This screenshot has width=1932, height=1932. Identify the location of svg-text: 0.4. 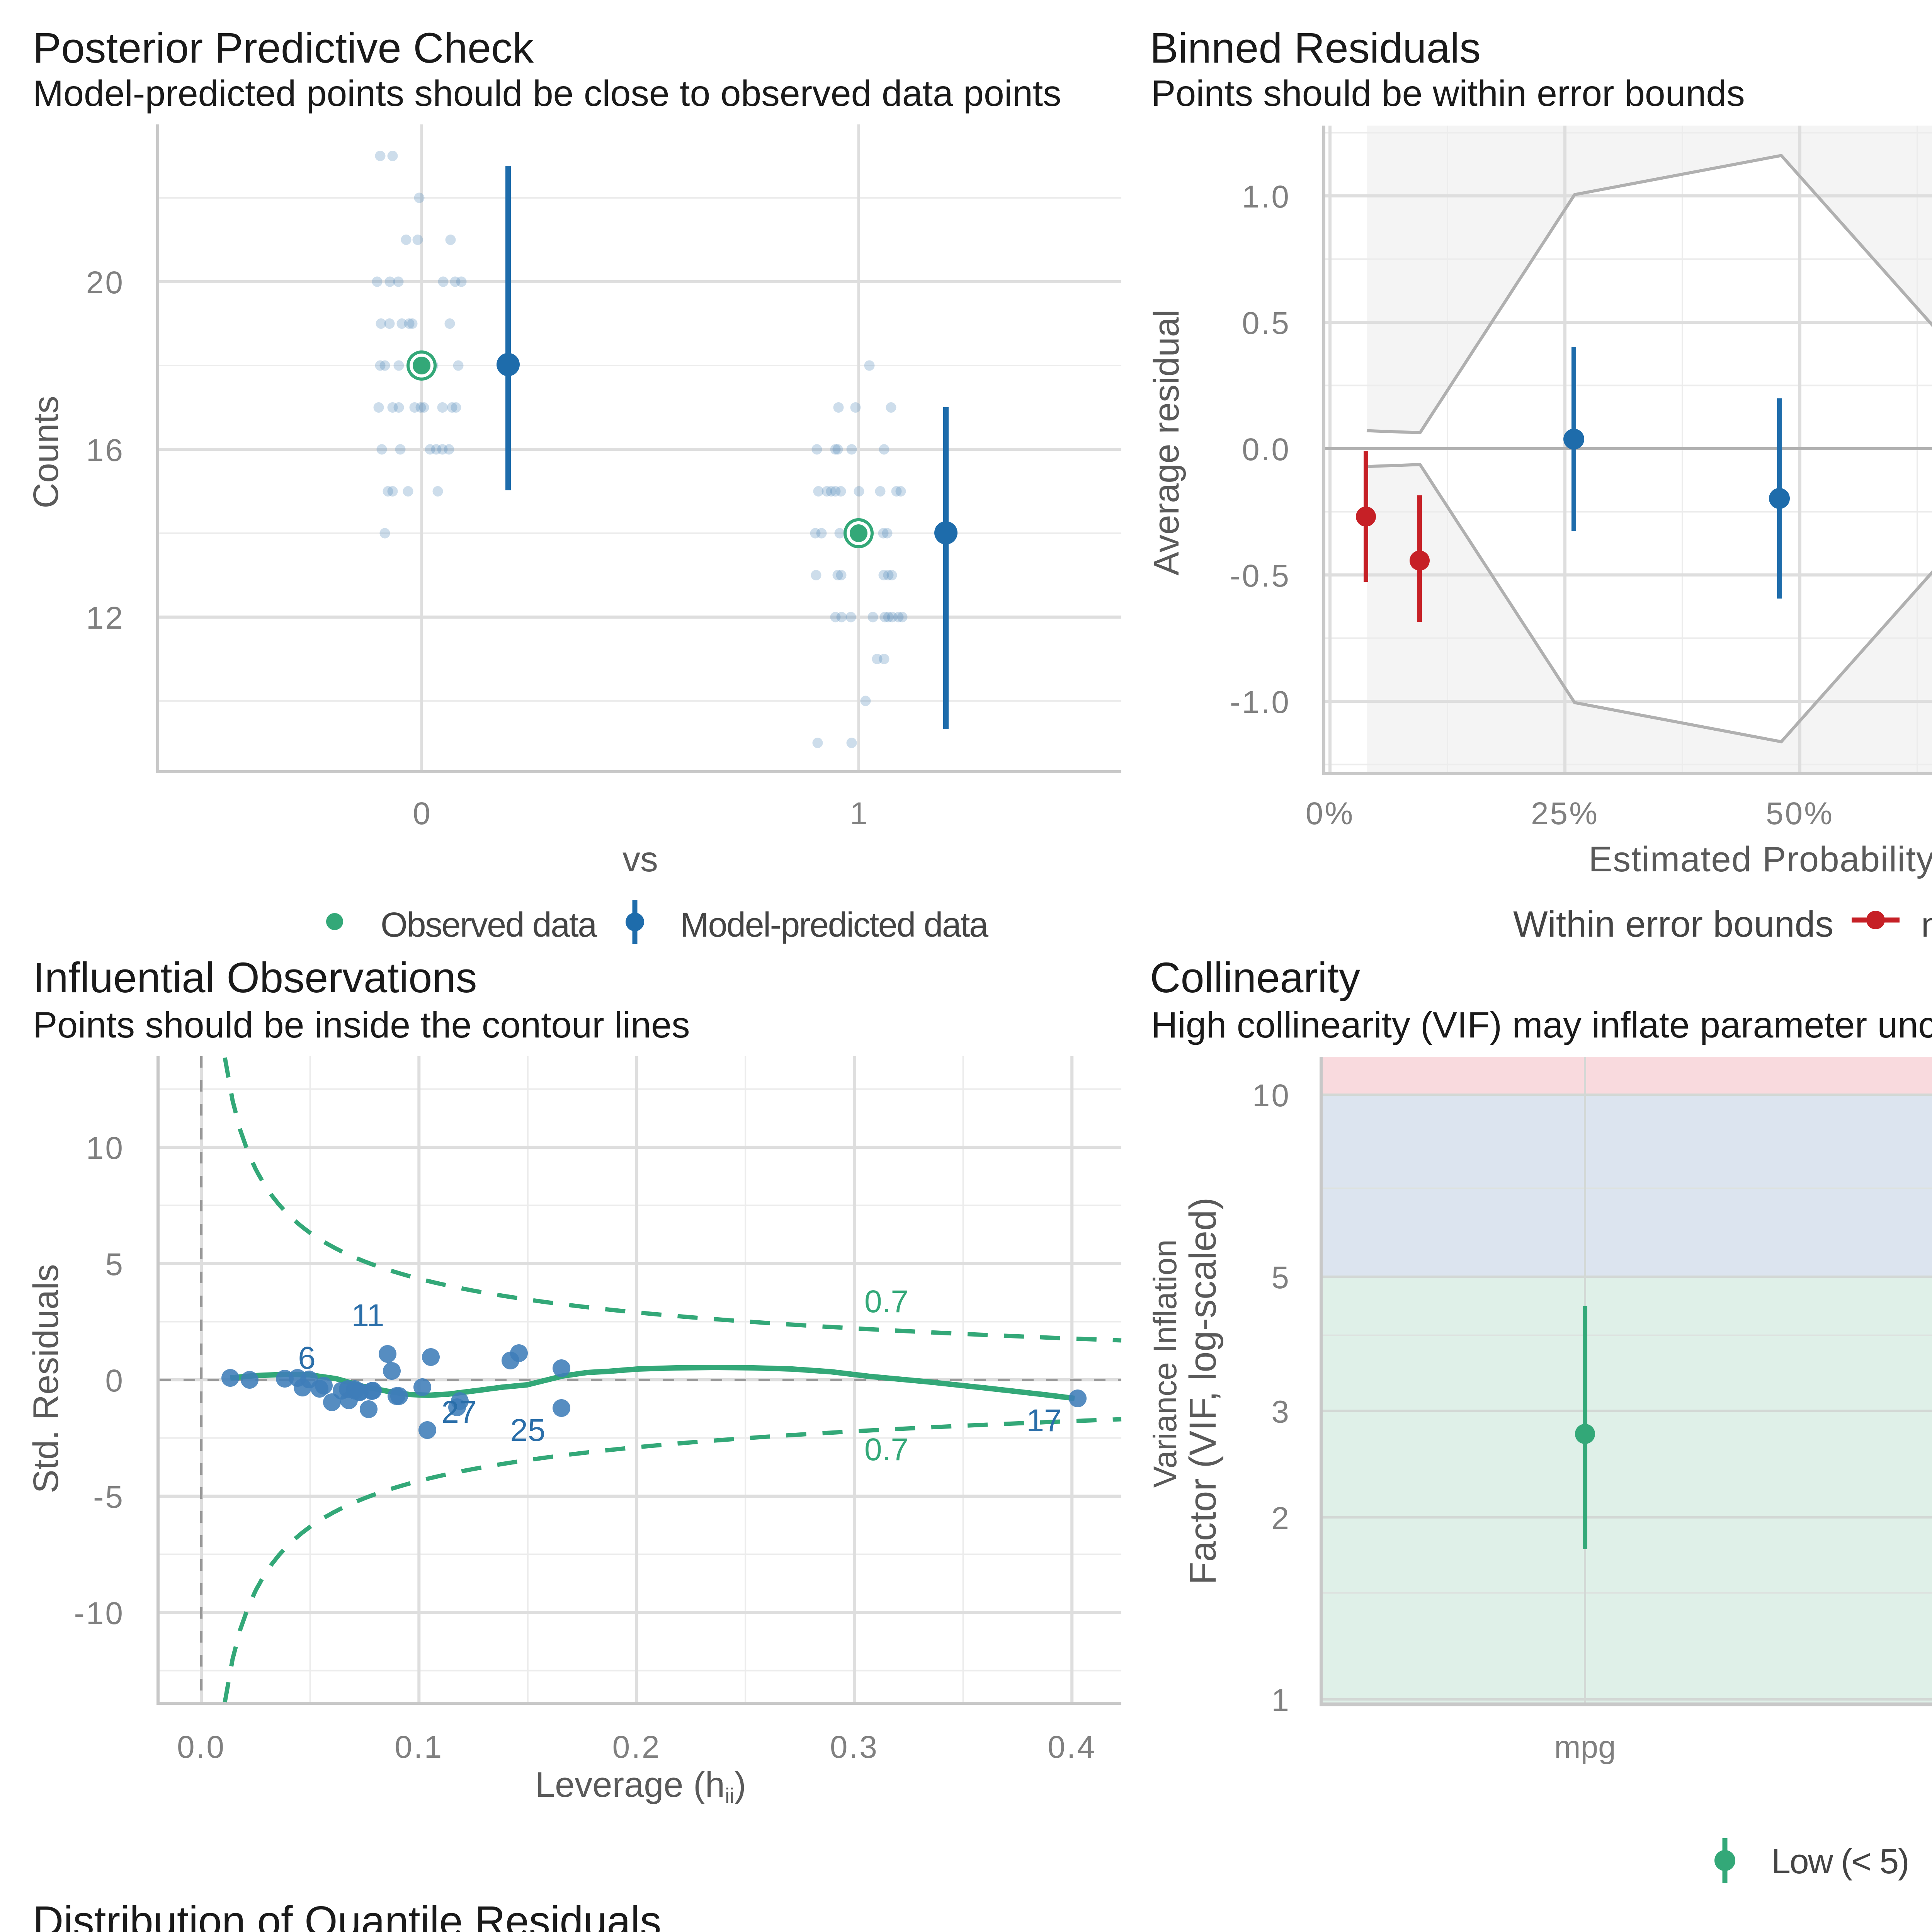
(1072, 1747).